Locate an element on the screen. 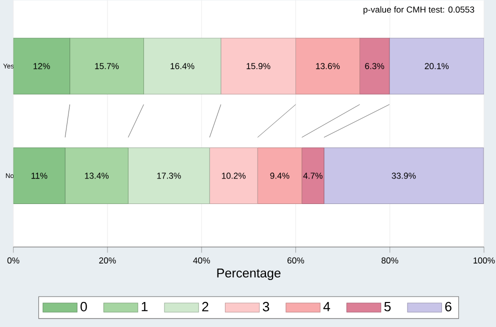 This screenshot has height=327, width=496. data-label: 11% is located at coordinates (40, 175).